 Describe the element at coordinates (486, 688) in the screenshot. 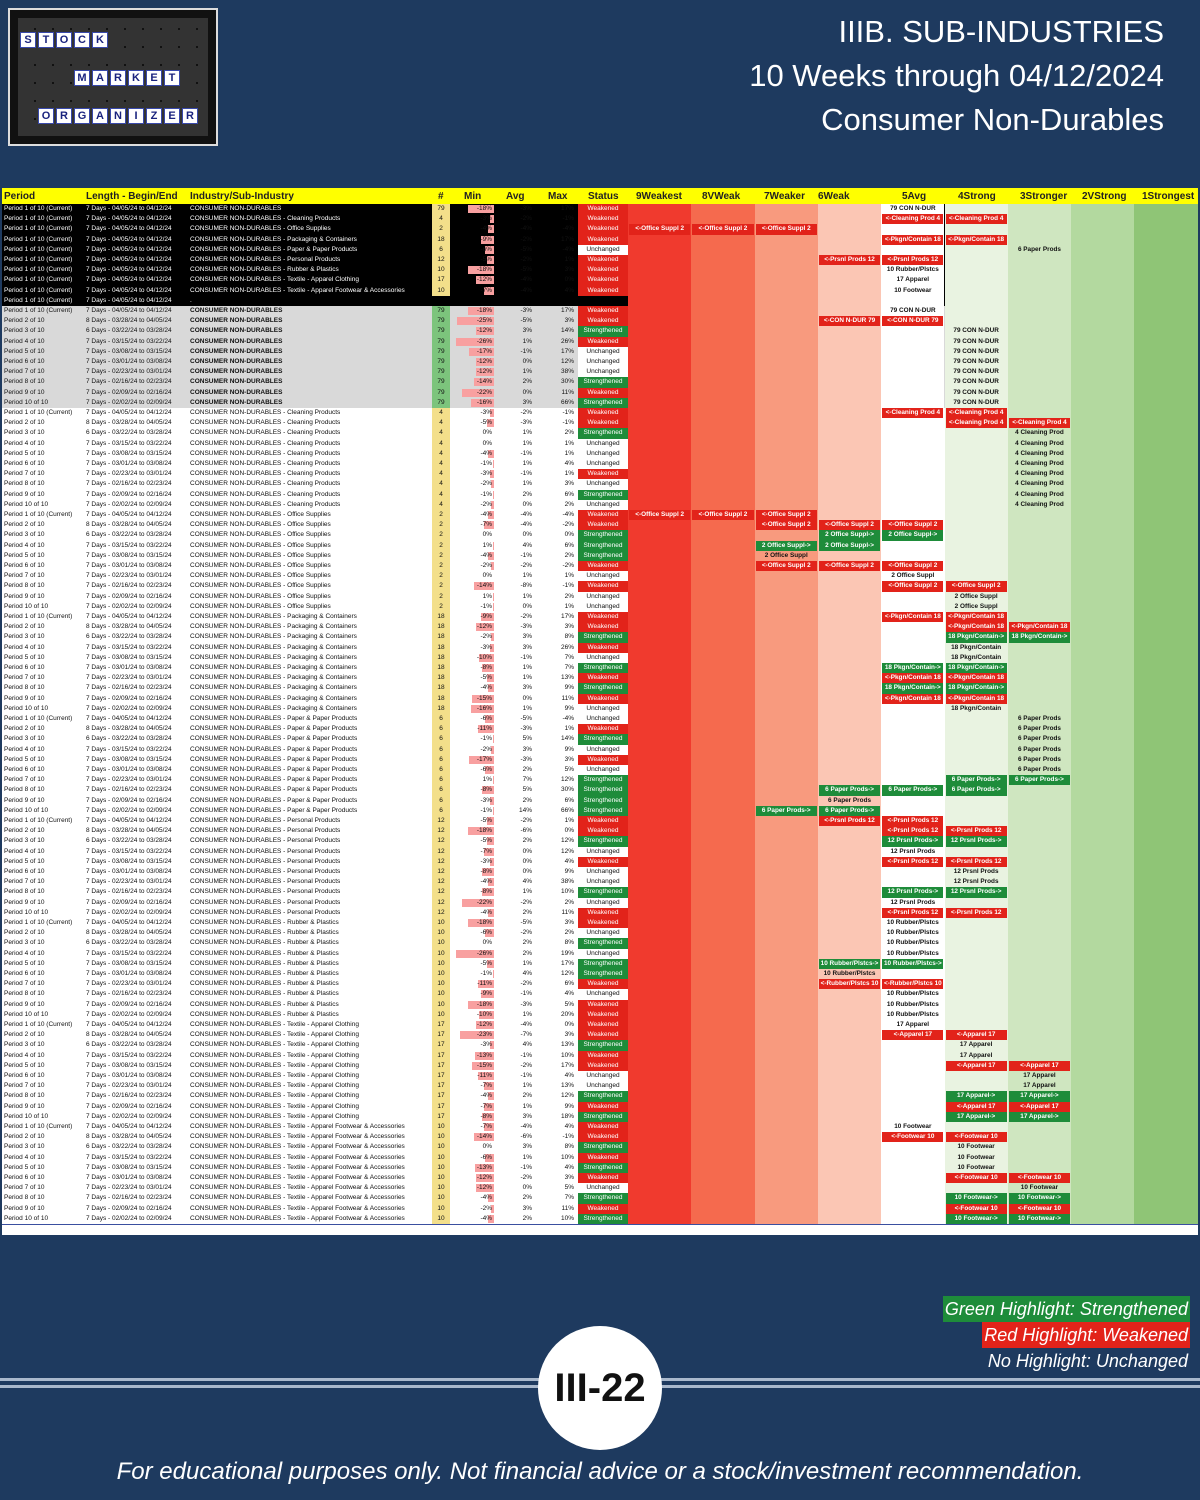

I see `min-cell: -4%` at that location.